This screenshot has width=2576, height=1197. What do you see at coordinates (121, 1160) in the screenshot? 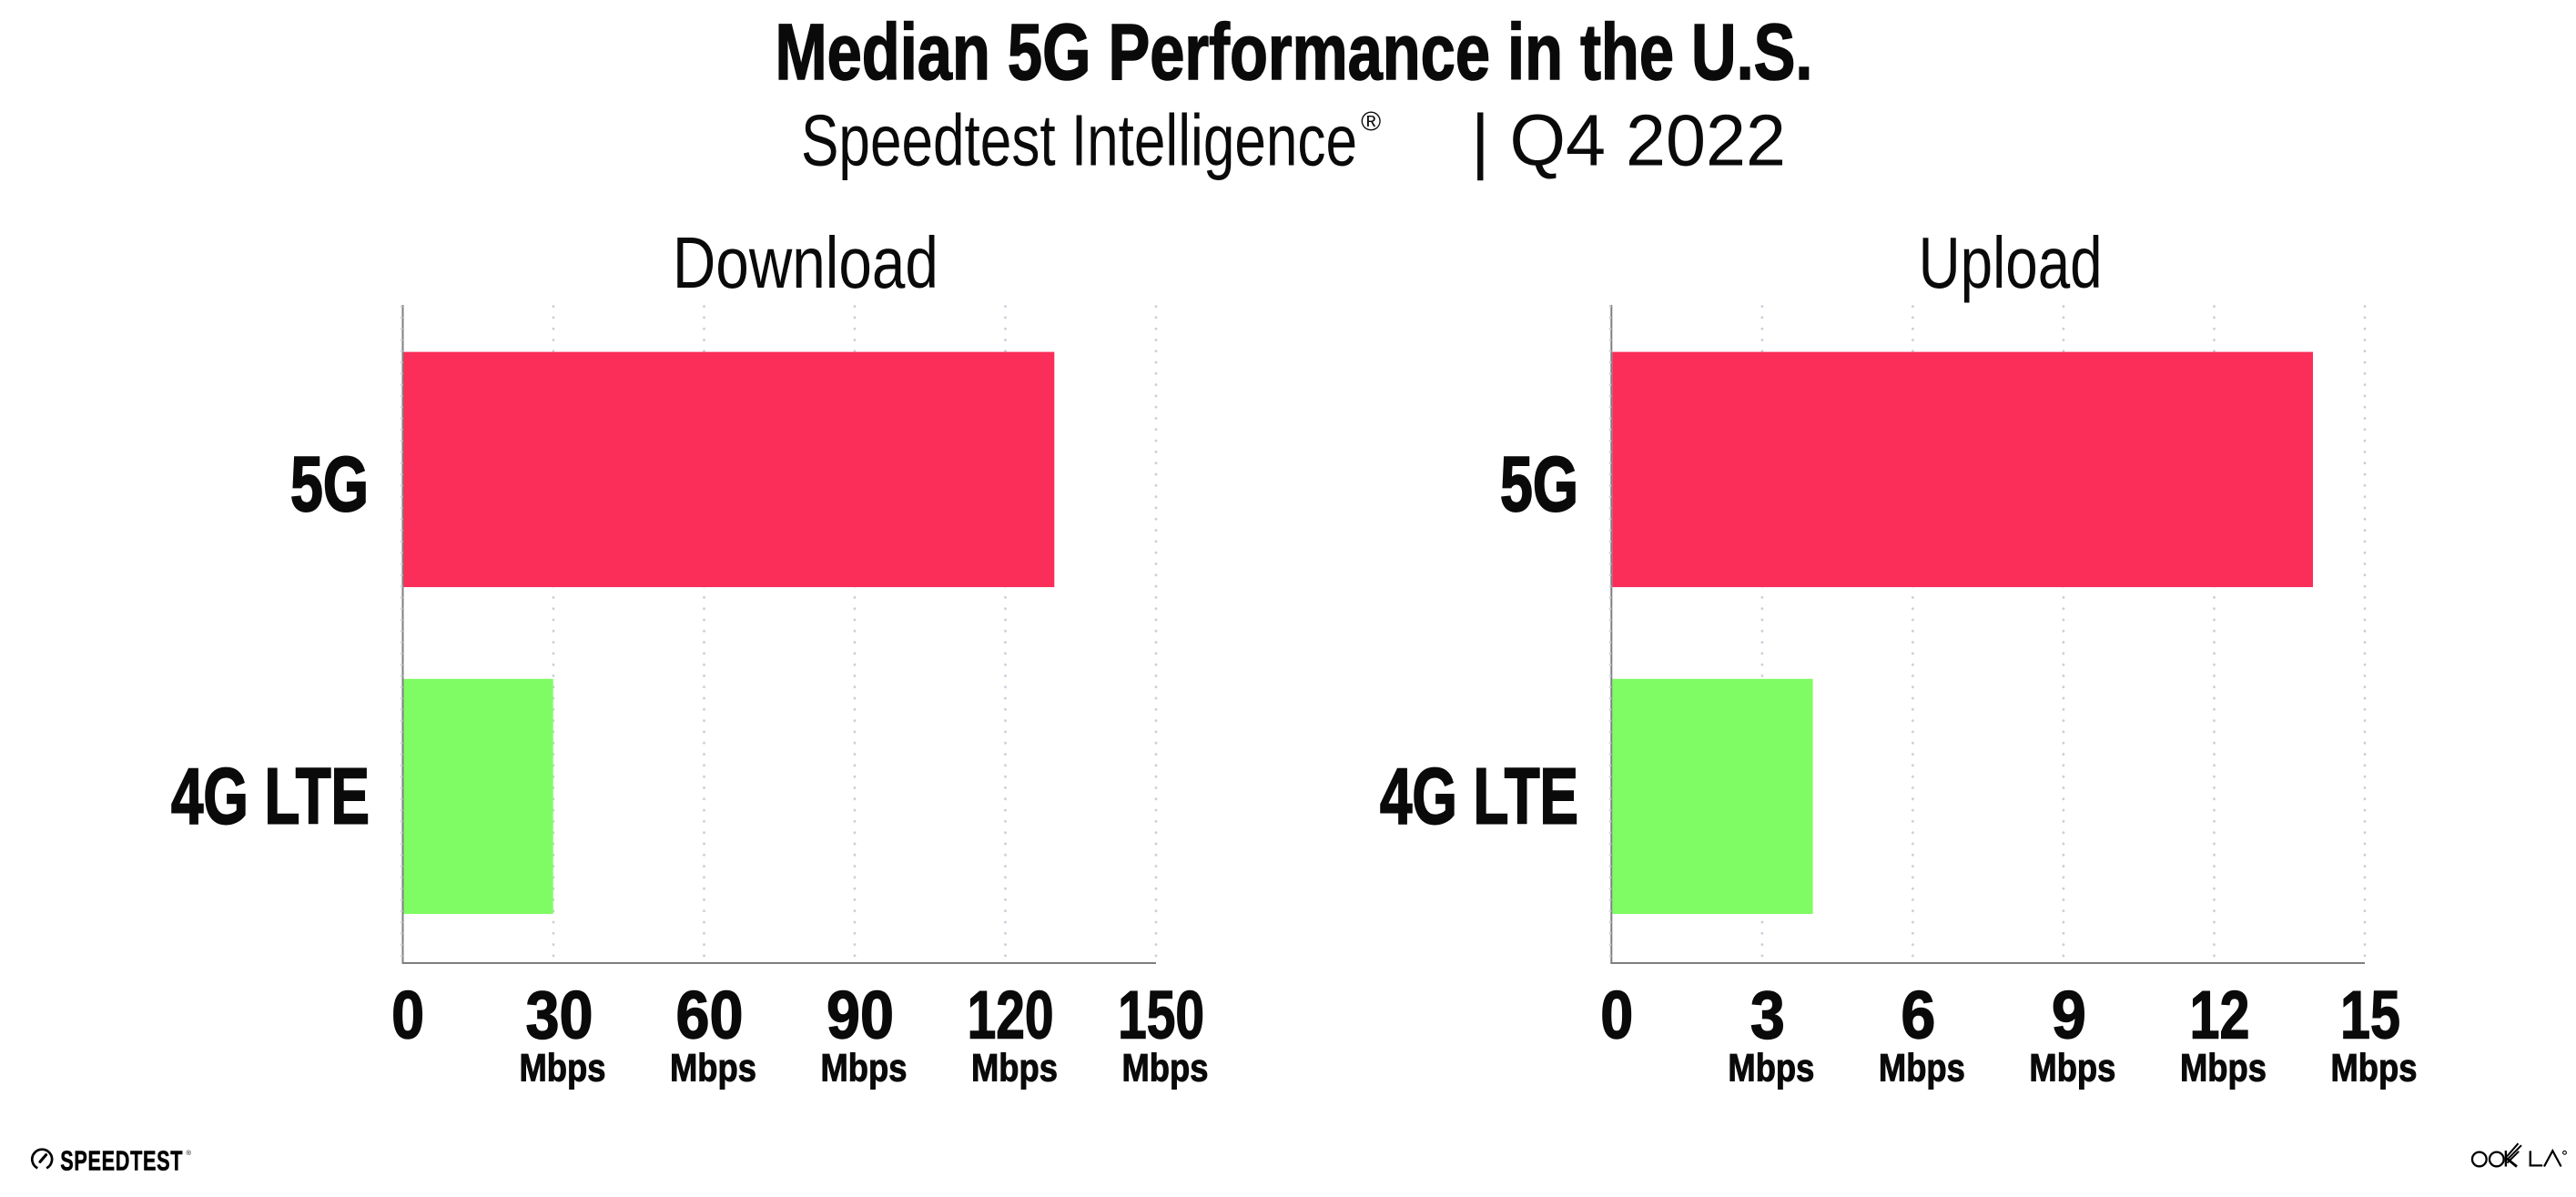
I see `svg-text: SPEEDTEST` at bounding box center [121, 1160].